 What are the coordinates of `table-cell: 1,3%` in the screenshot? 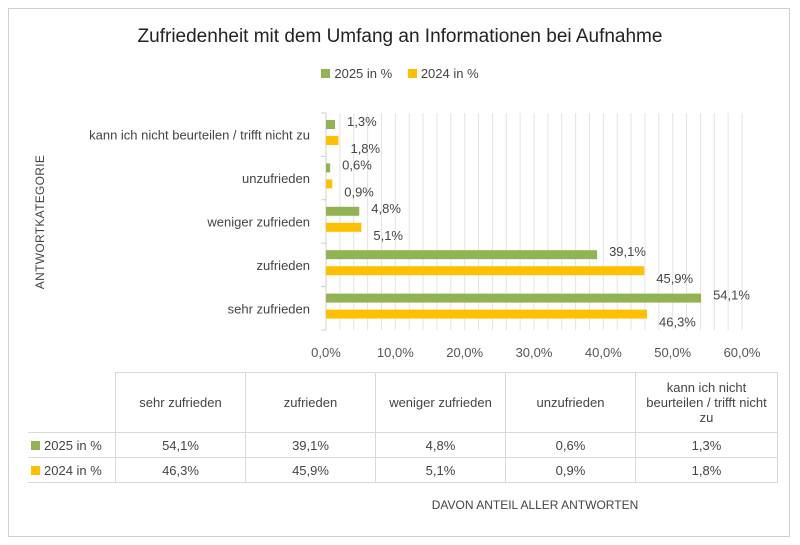 It's located at (706, 445).